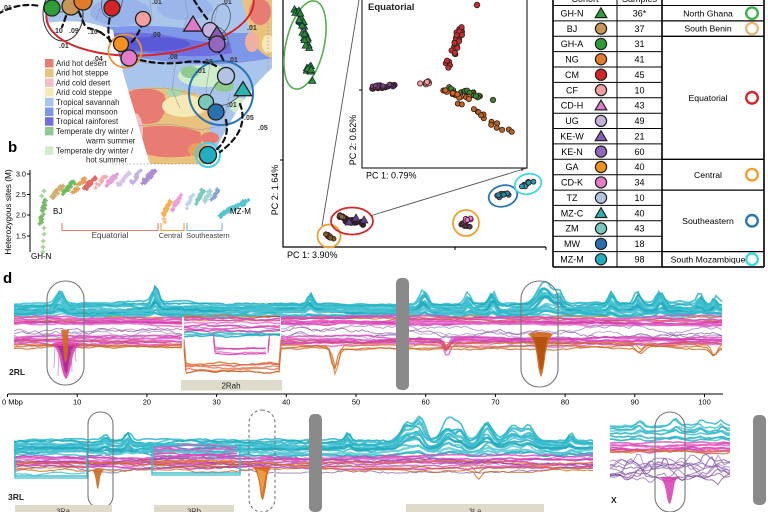 The width and height of the screenshot is (768, 512). What do you see at coordinates (194, 509) in the screenshot?
I see `svg-text: 3Rb` at bounding box center [194, 509].